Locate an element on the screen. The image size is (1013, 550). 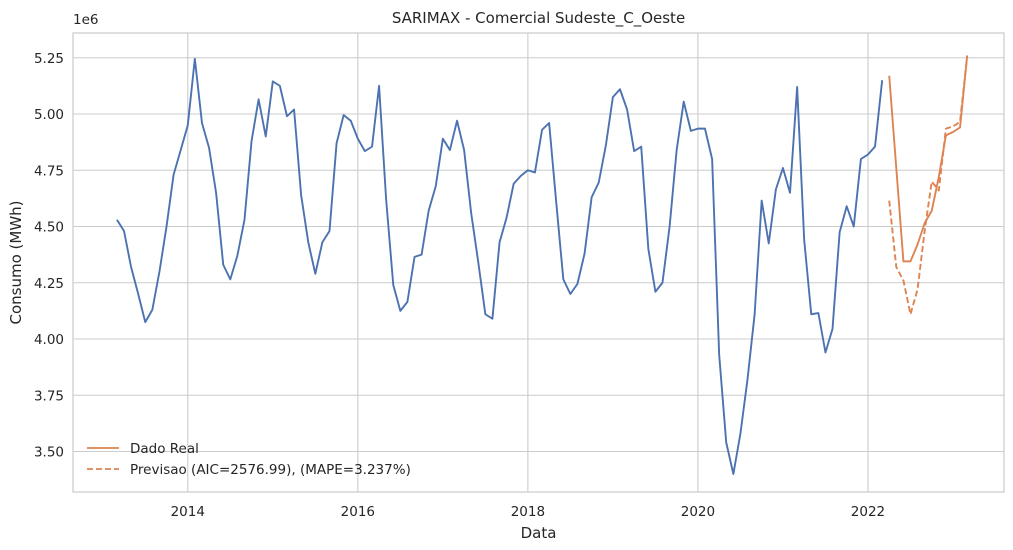
y-tick-label: 3.75 is located at coordinates (49, 396).